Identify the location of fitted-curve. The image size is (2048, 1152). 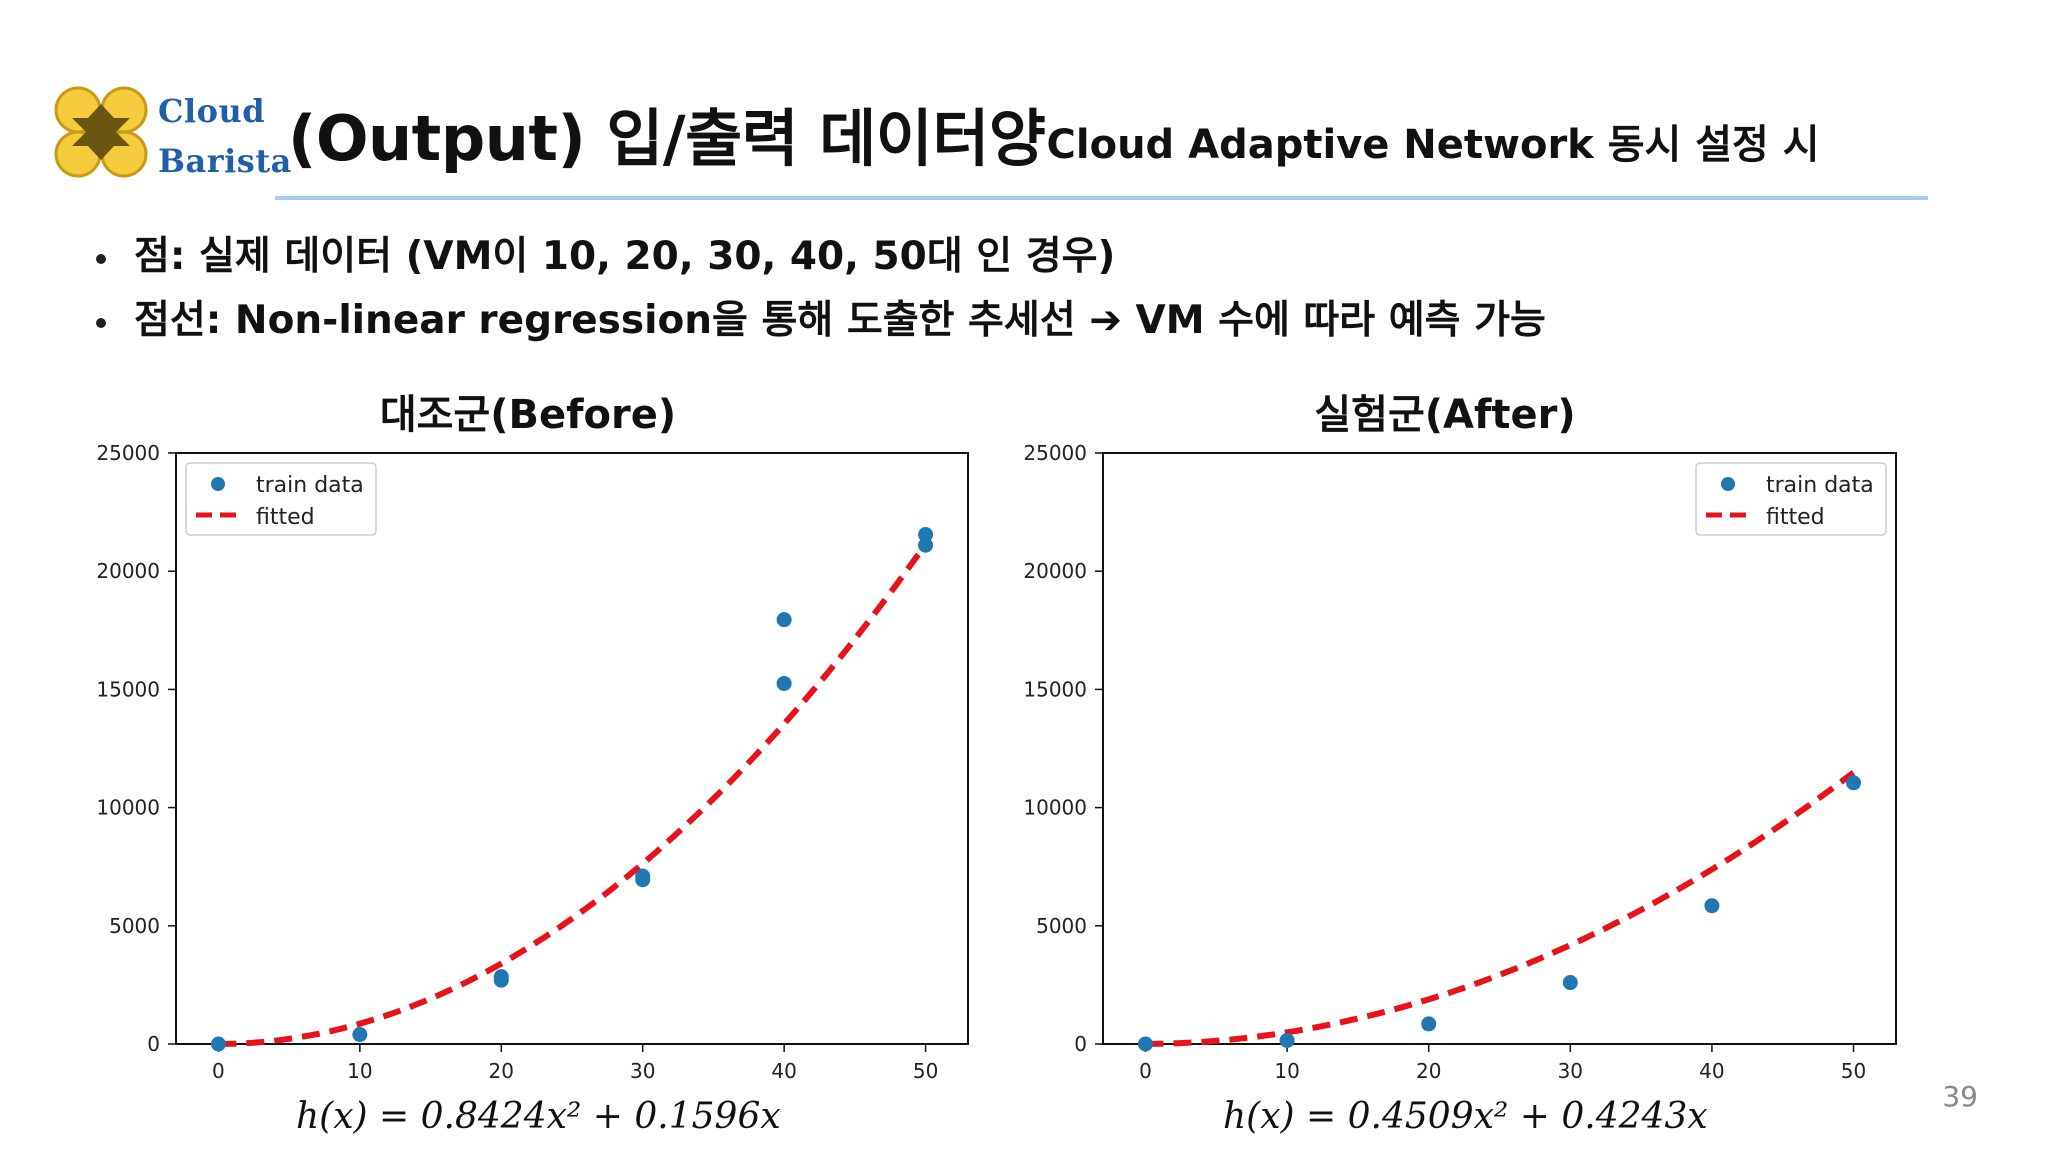
(1500, 908).